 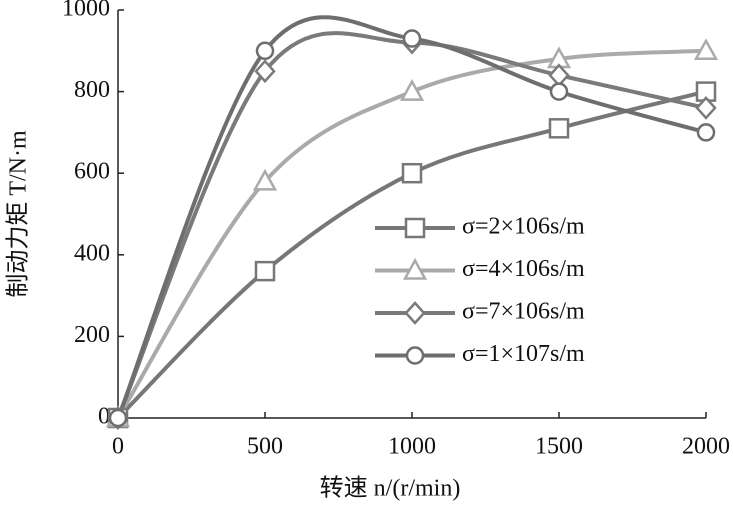 What do you see at coordinates (523, 269) in the screenshot?
I see `legend-label: σ=4×106s/m` at bounding box center [523, 269].